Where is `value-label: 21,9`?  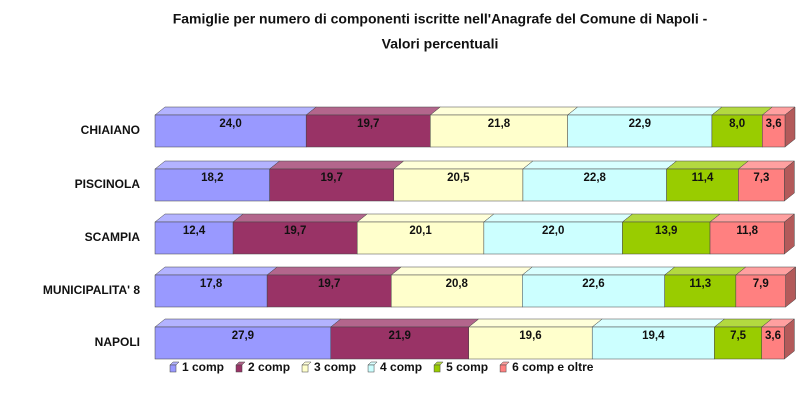
value-label: 21,9 is located at coordinates (400, 336).